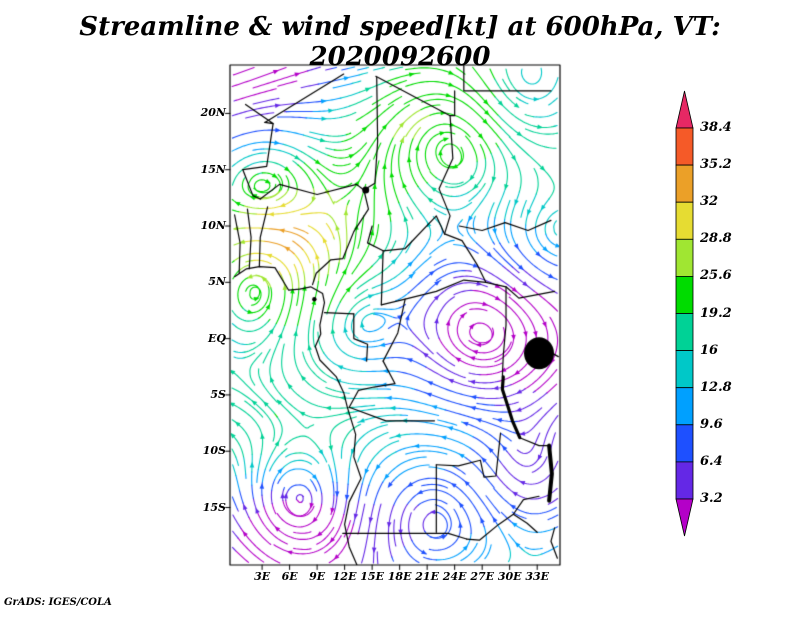 The width and height of the screenshot is (800, 618). What do you see at coordinates (709, 350) in the screenshot?
I see `colorbar-tick-label: 16` at bounding box center [709, 350].